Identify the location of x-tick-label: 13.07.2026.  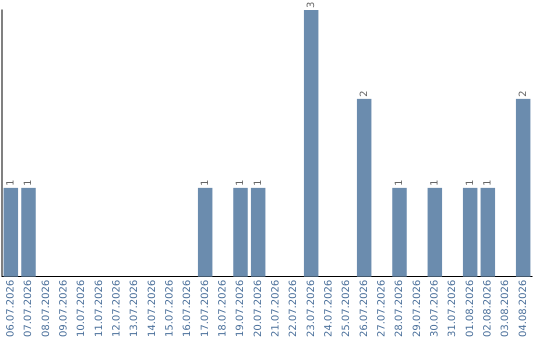
(134, 309).